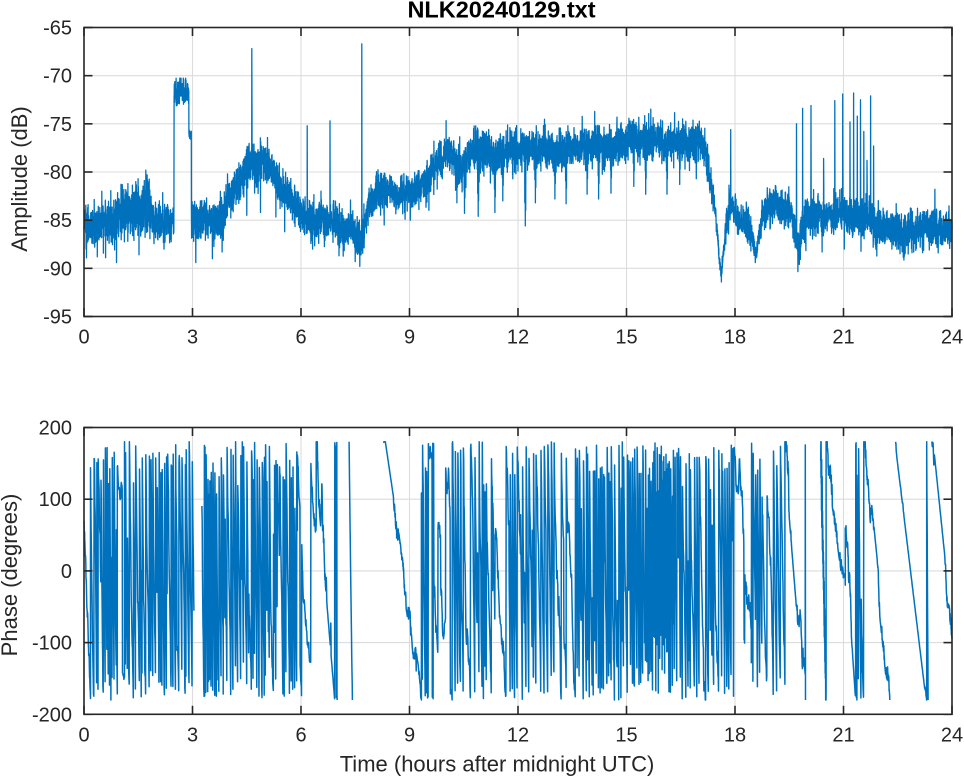 The height and width of the screenshot is (783, 964). What do you see at coordinates (57, 318) in the screenshot?
I see `svg-text: -95` at bounding box center [57, 318].